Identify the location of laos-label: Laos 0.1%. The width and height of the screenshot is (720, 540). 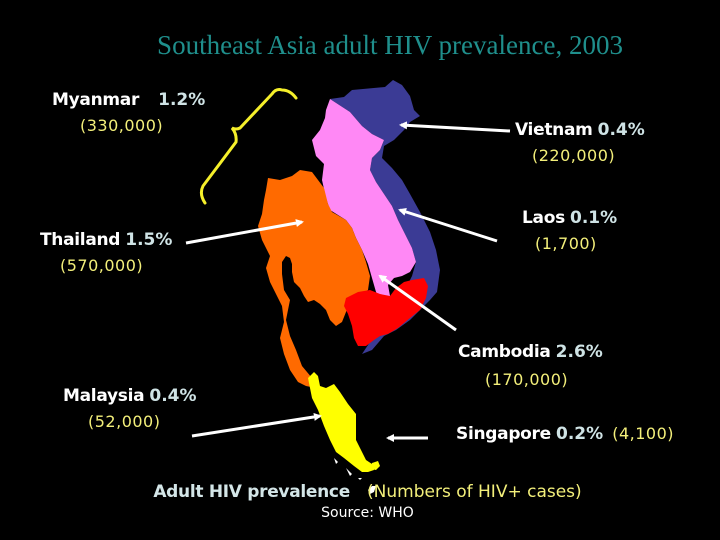
(569, 218).